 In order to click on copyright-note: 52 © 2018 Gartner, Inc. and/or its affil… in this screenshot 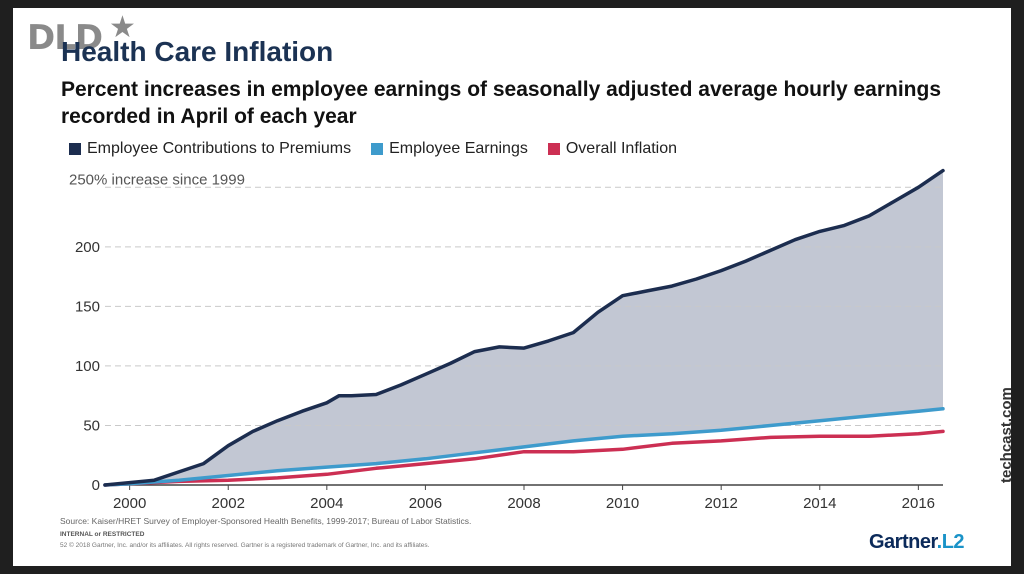, I will do `click(245, 545)`.